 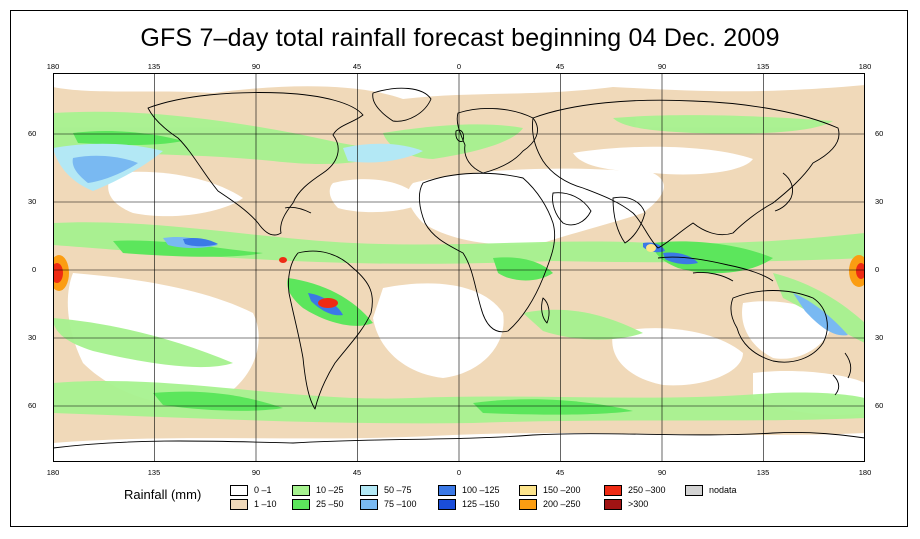 What do you see at coordinates (105, 169) in the screenshot?
I see `heavy-north-pacific-core` at bounding box center [105, 169].